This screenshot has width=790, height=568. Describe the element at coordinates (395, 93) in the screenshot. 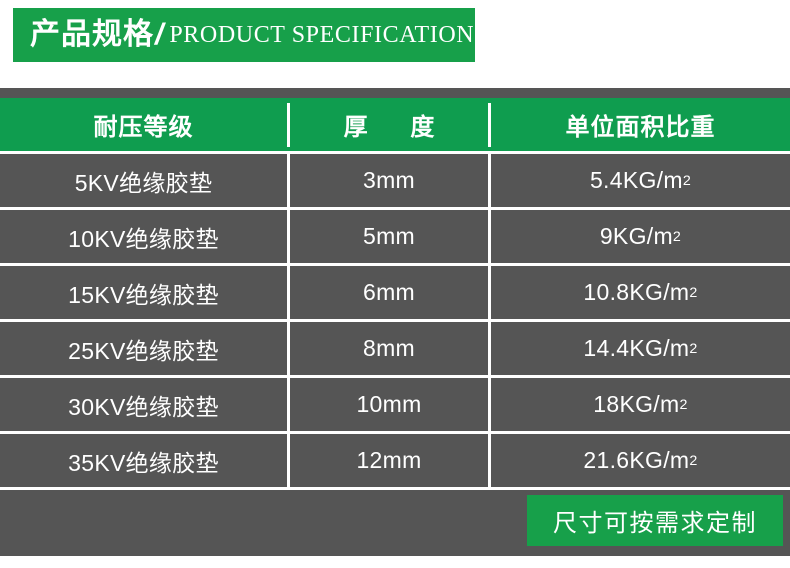

I see `table-top-strip` at that location.